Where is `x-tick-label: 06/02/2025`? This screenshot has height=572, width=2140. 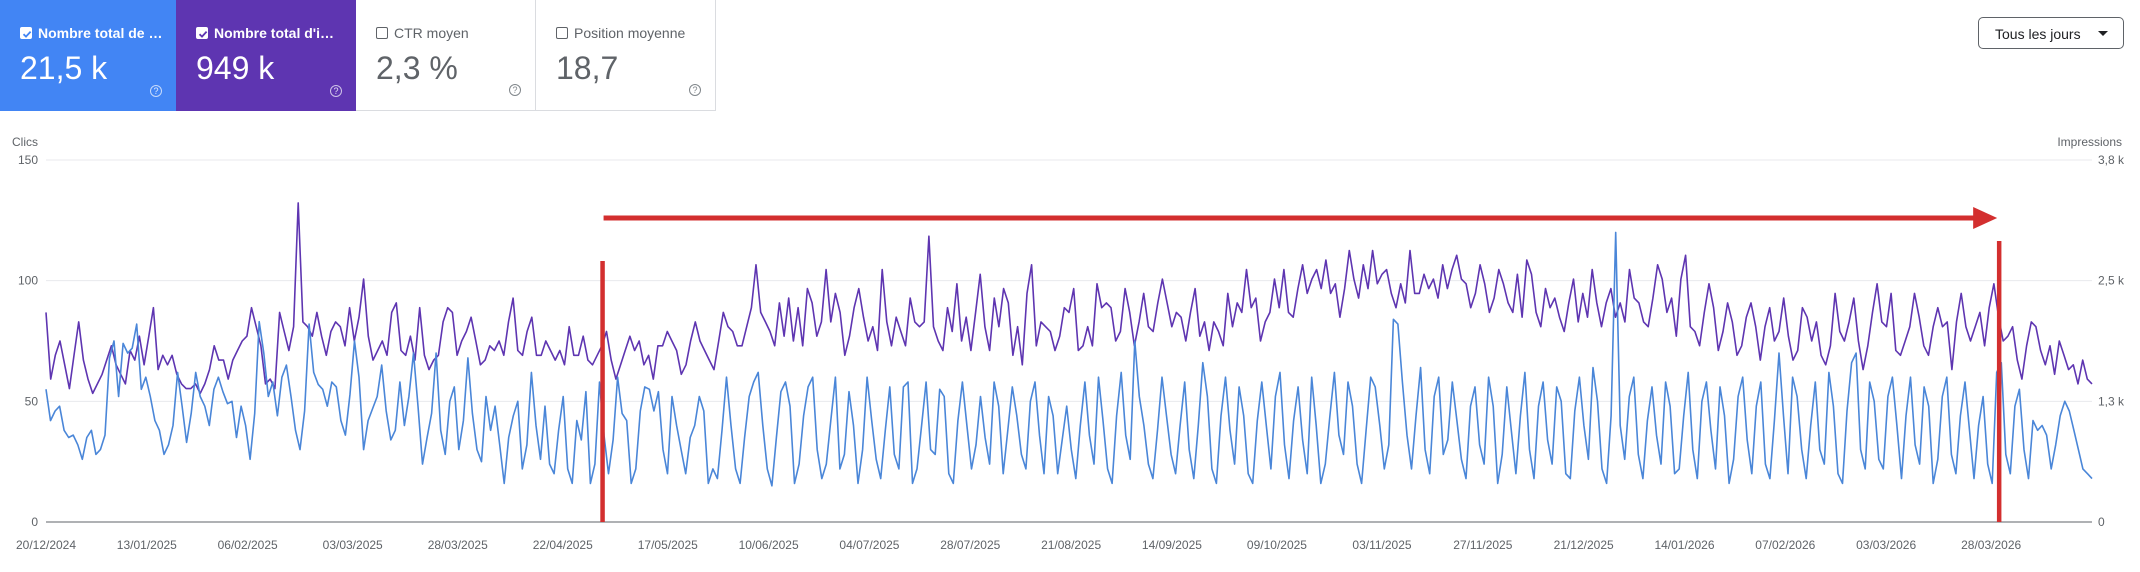 x-tick-label: 06/02/2025 is located at coordinates (248, 545).